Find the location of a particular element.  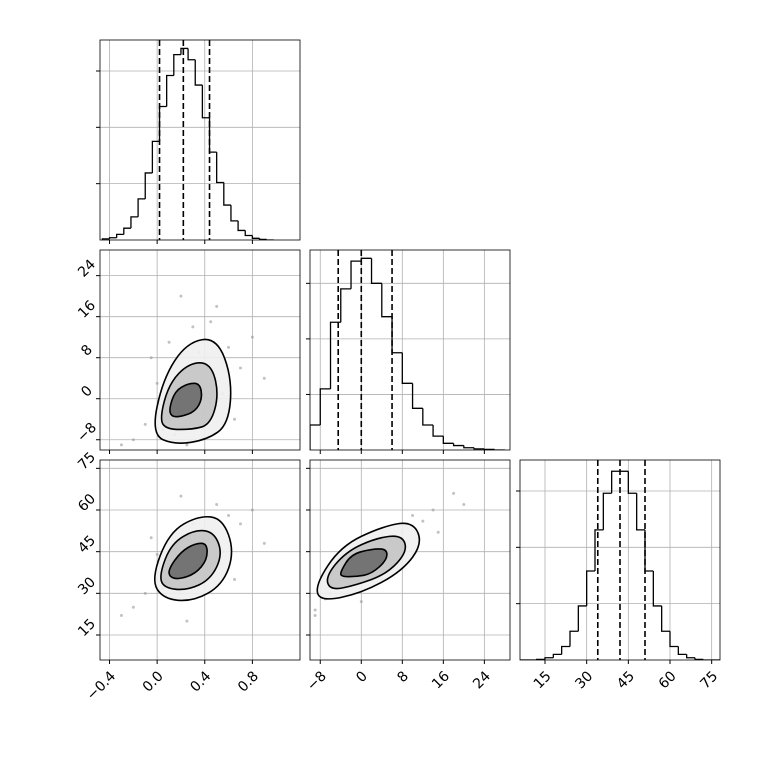

x-tick-label: 60 is located at coordinates (668, 680).